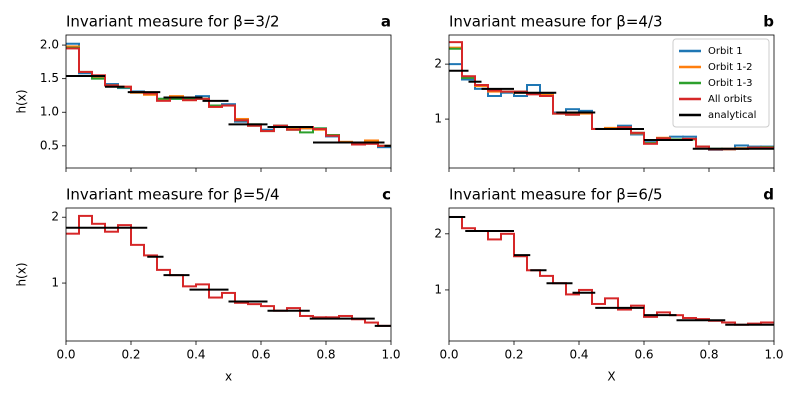  Describe the element at coordinates (228, 377) in the screenshot. I see `x-axis-label: x` at that location.